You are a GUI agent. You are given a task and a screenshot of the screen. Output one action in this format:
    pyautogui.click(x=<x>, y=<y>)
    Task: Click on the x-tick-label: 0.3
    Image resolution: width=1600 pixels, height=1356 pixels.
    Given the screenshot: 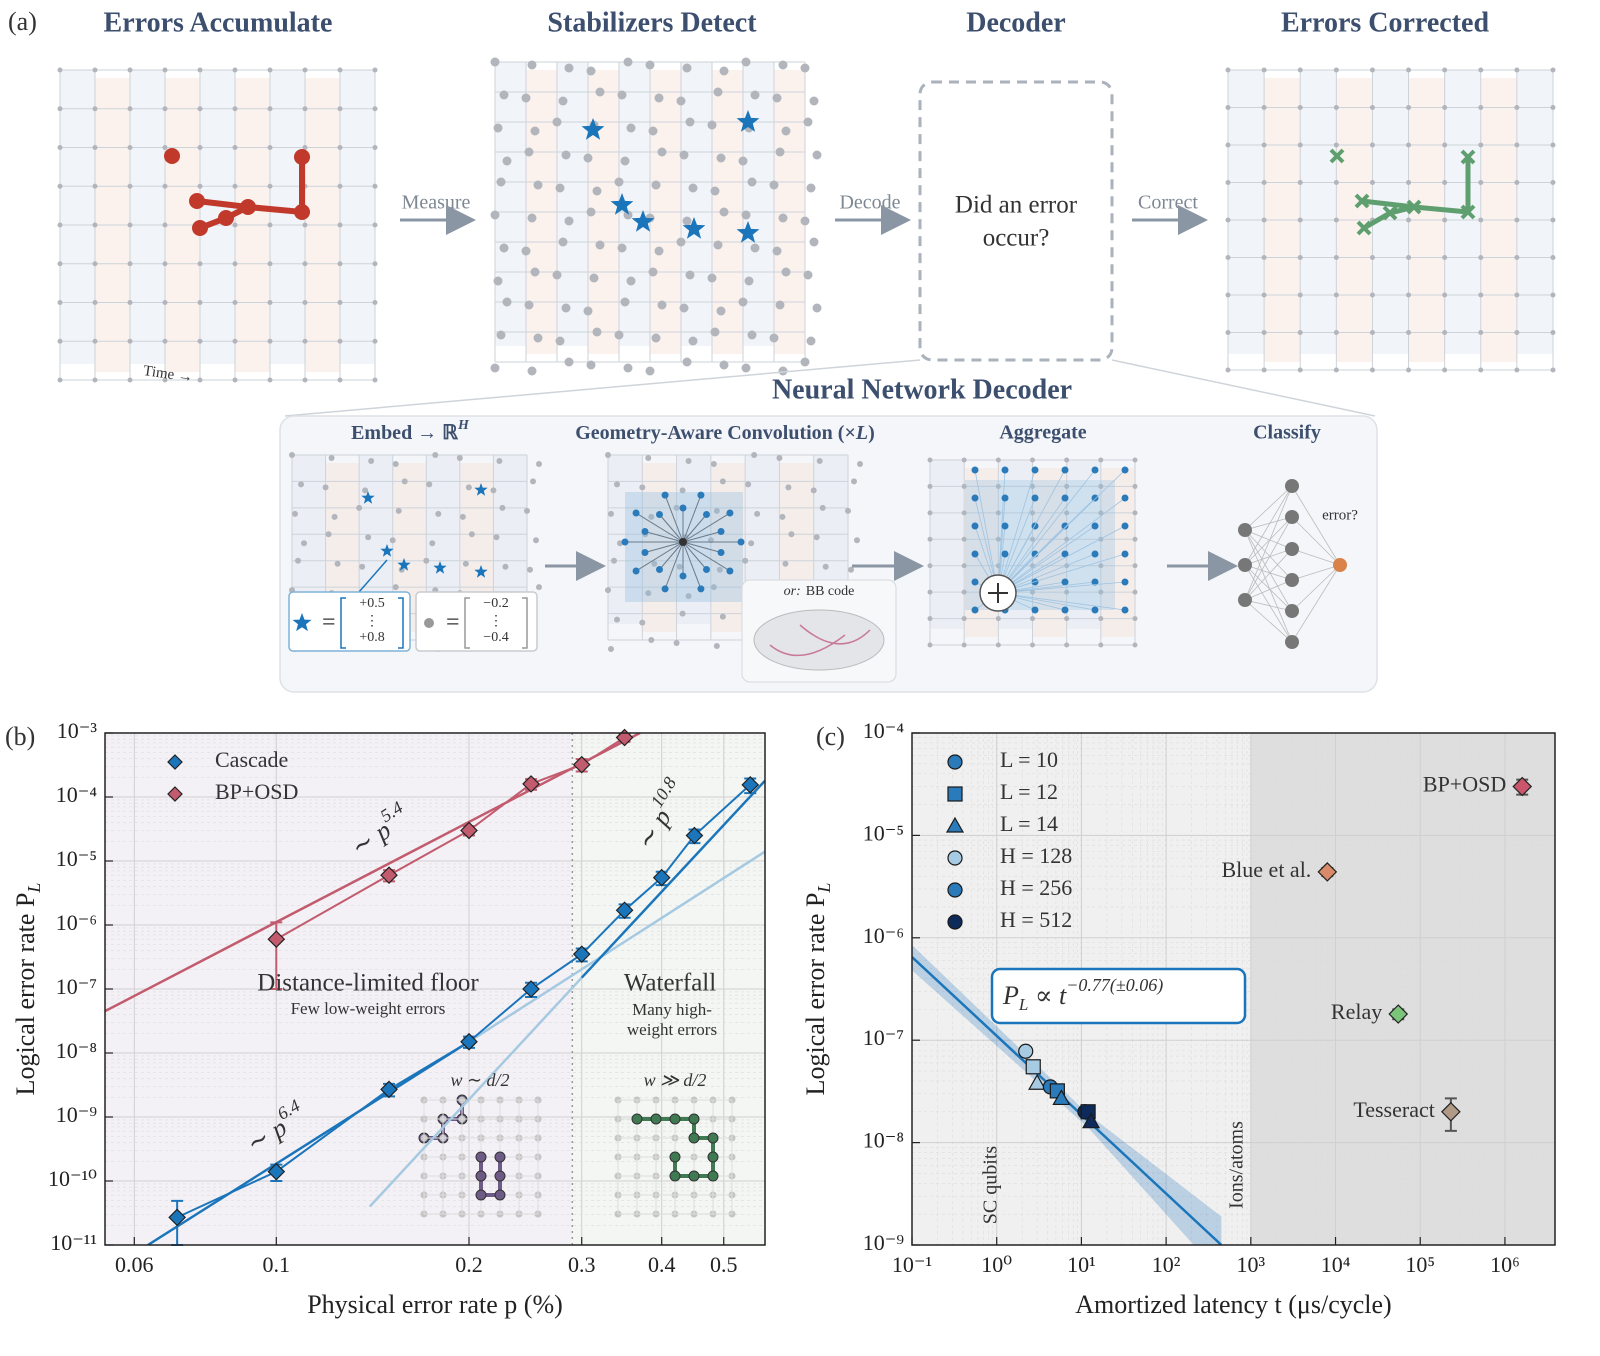 What is the action you would take?
    pyautogui.click(x=582, y=1264)
    